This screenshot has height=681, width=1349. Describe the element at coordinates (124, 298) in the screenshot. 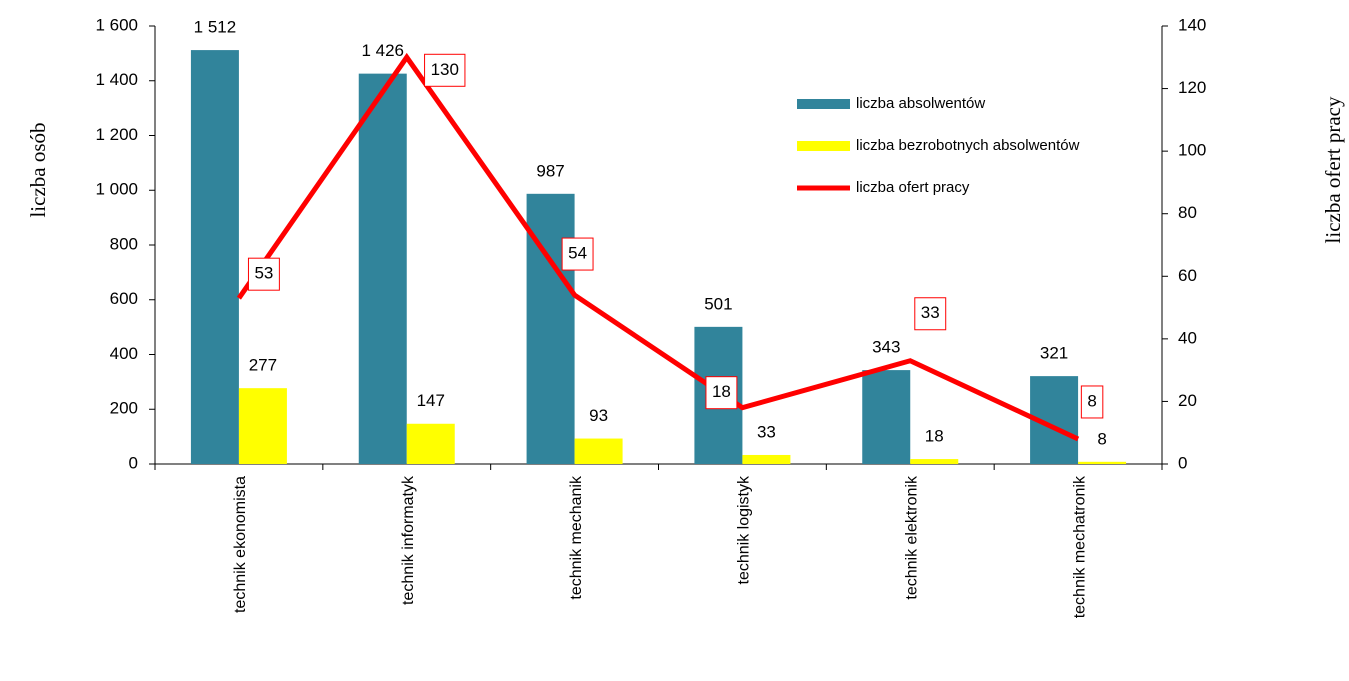

I see `y-tick-label: 600` at that location.